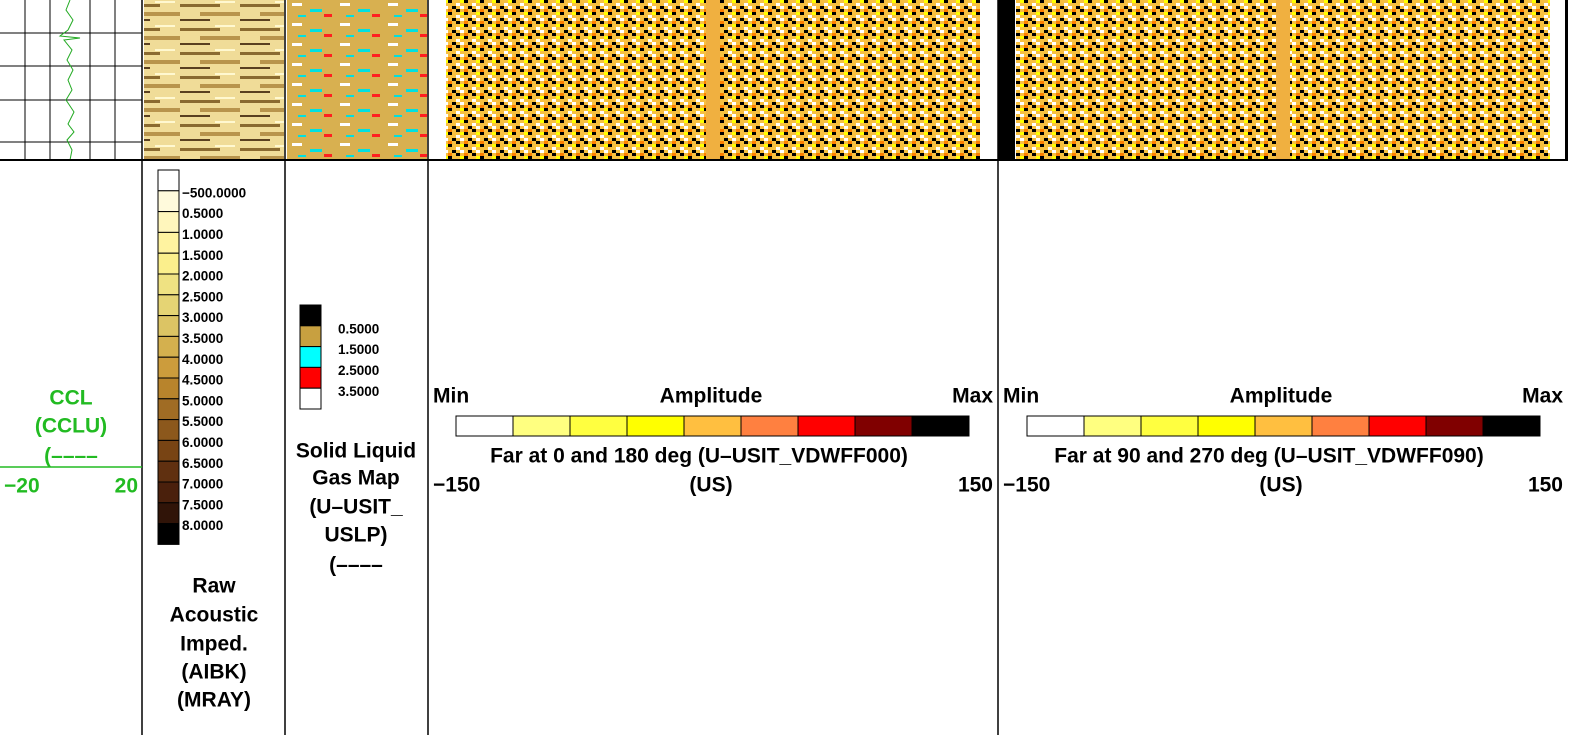 This screenshot has width=1583, height=740. Describe the element at coordinates (699, 456) in the screenshot. I see `track-title: Far at 0 and 180 deg (U–USIT_VDWFF000)` at that location.